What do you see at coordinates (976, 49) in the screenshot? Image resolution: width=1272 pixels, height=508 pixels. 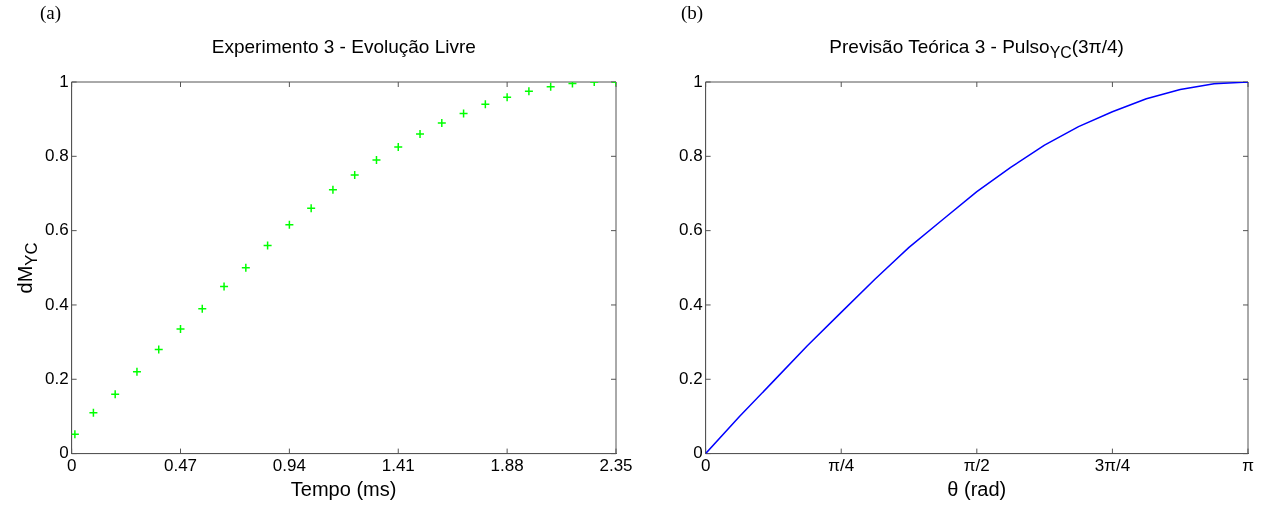 I see `chart-title: Previsão Teórica 3 - Pulso$_{YC}$(3π/4)` at bounding box center [976, 49].